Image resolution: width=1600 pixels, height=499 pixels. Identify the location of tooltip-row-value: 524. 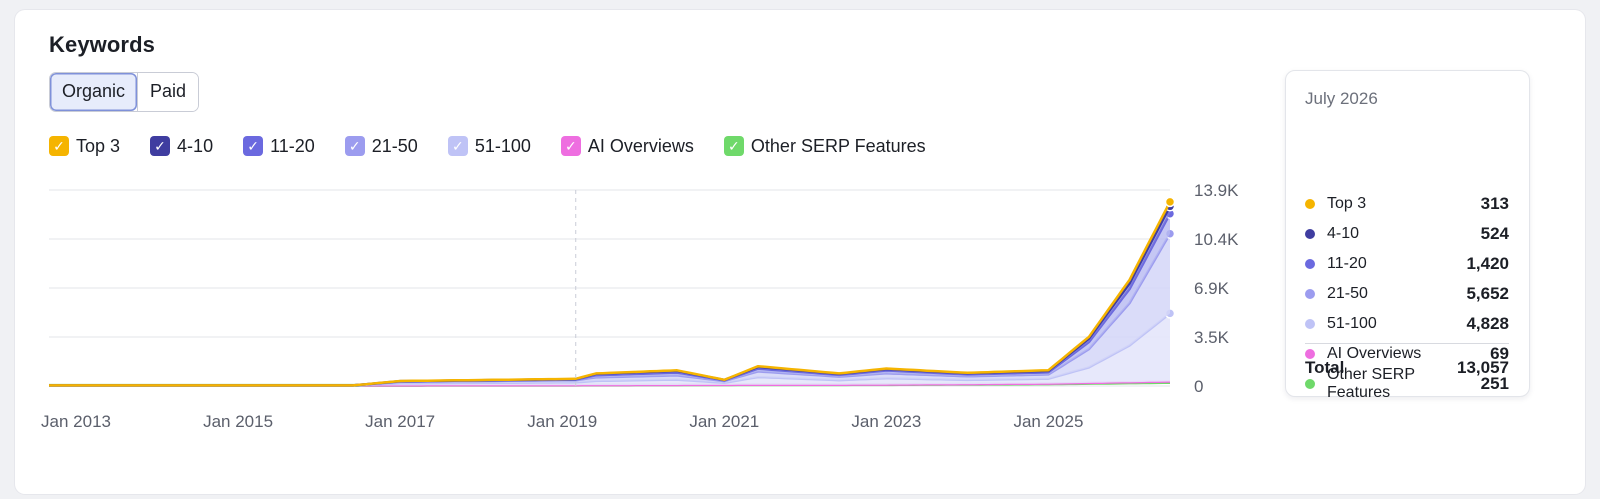
(1494, 233).